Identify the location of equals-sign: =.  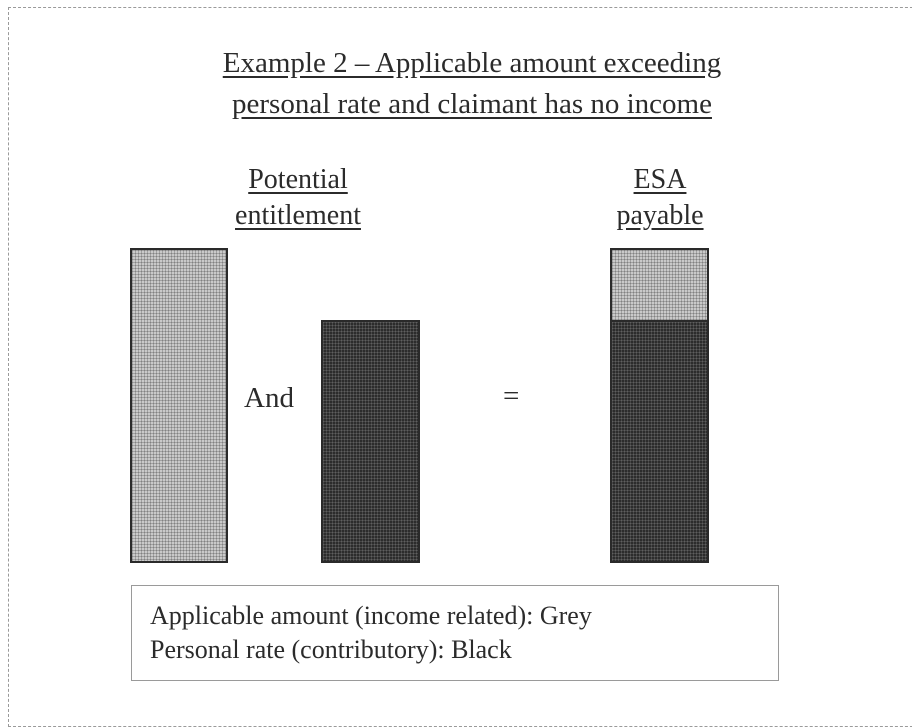
(511, 396).